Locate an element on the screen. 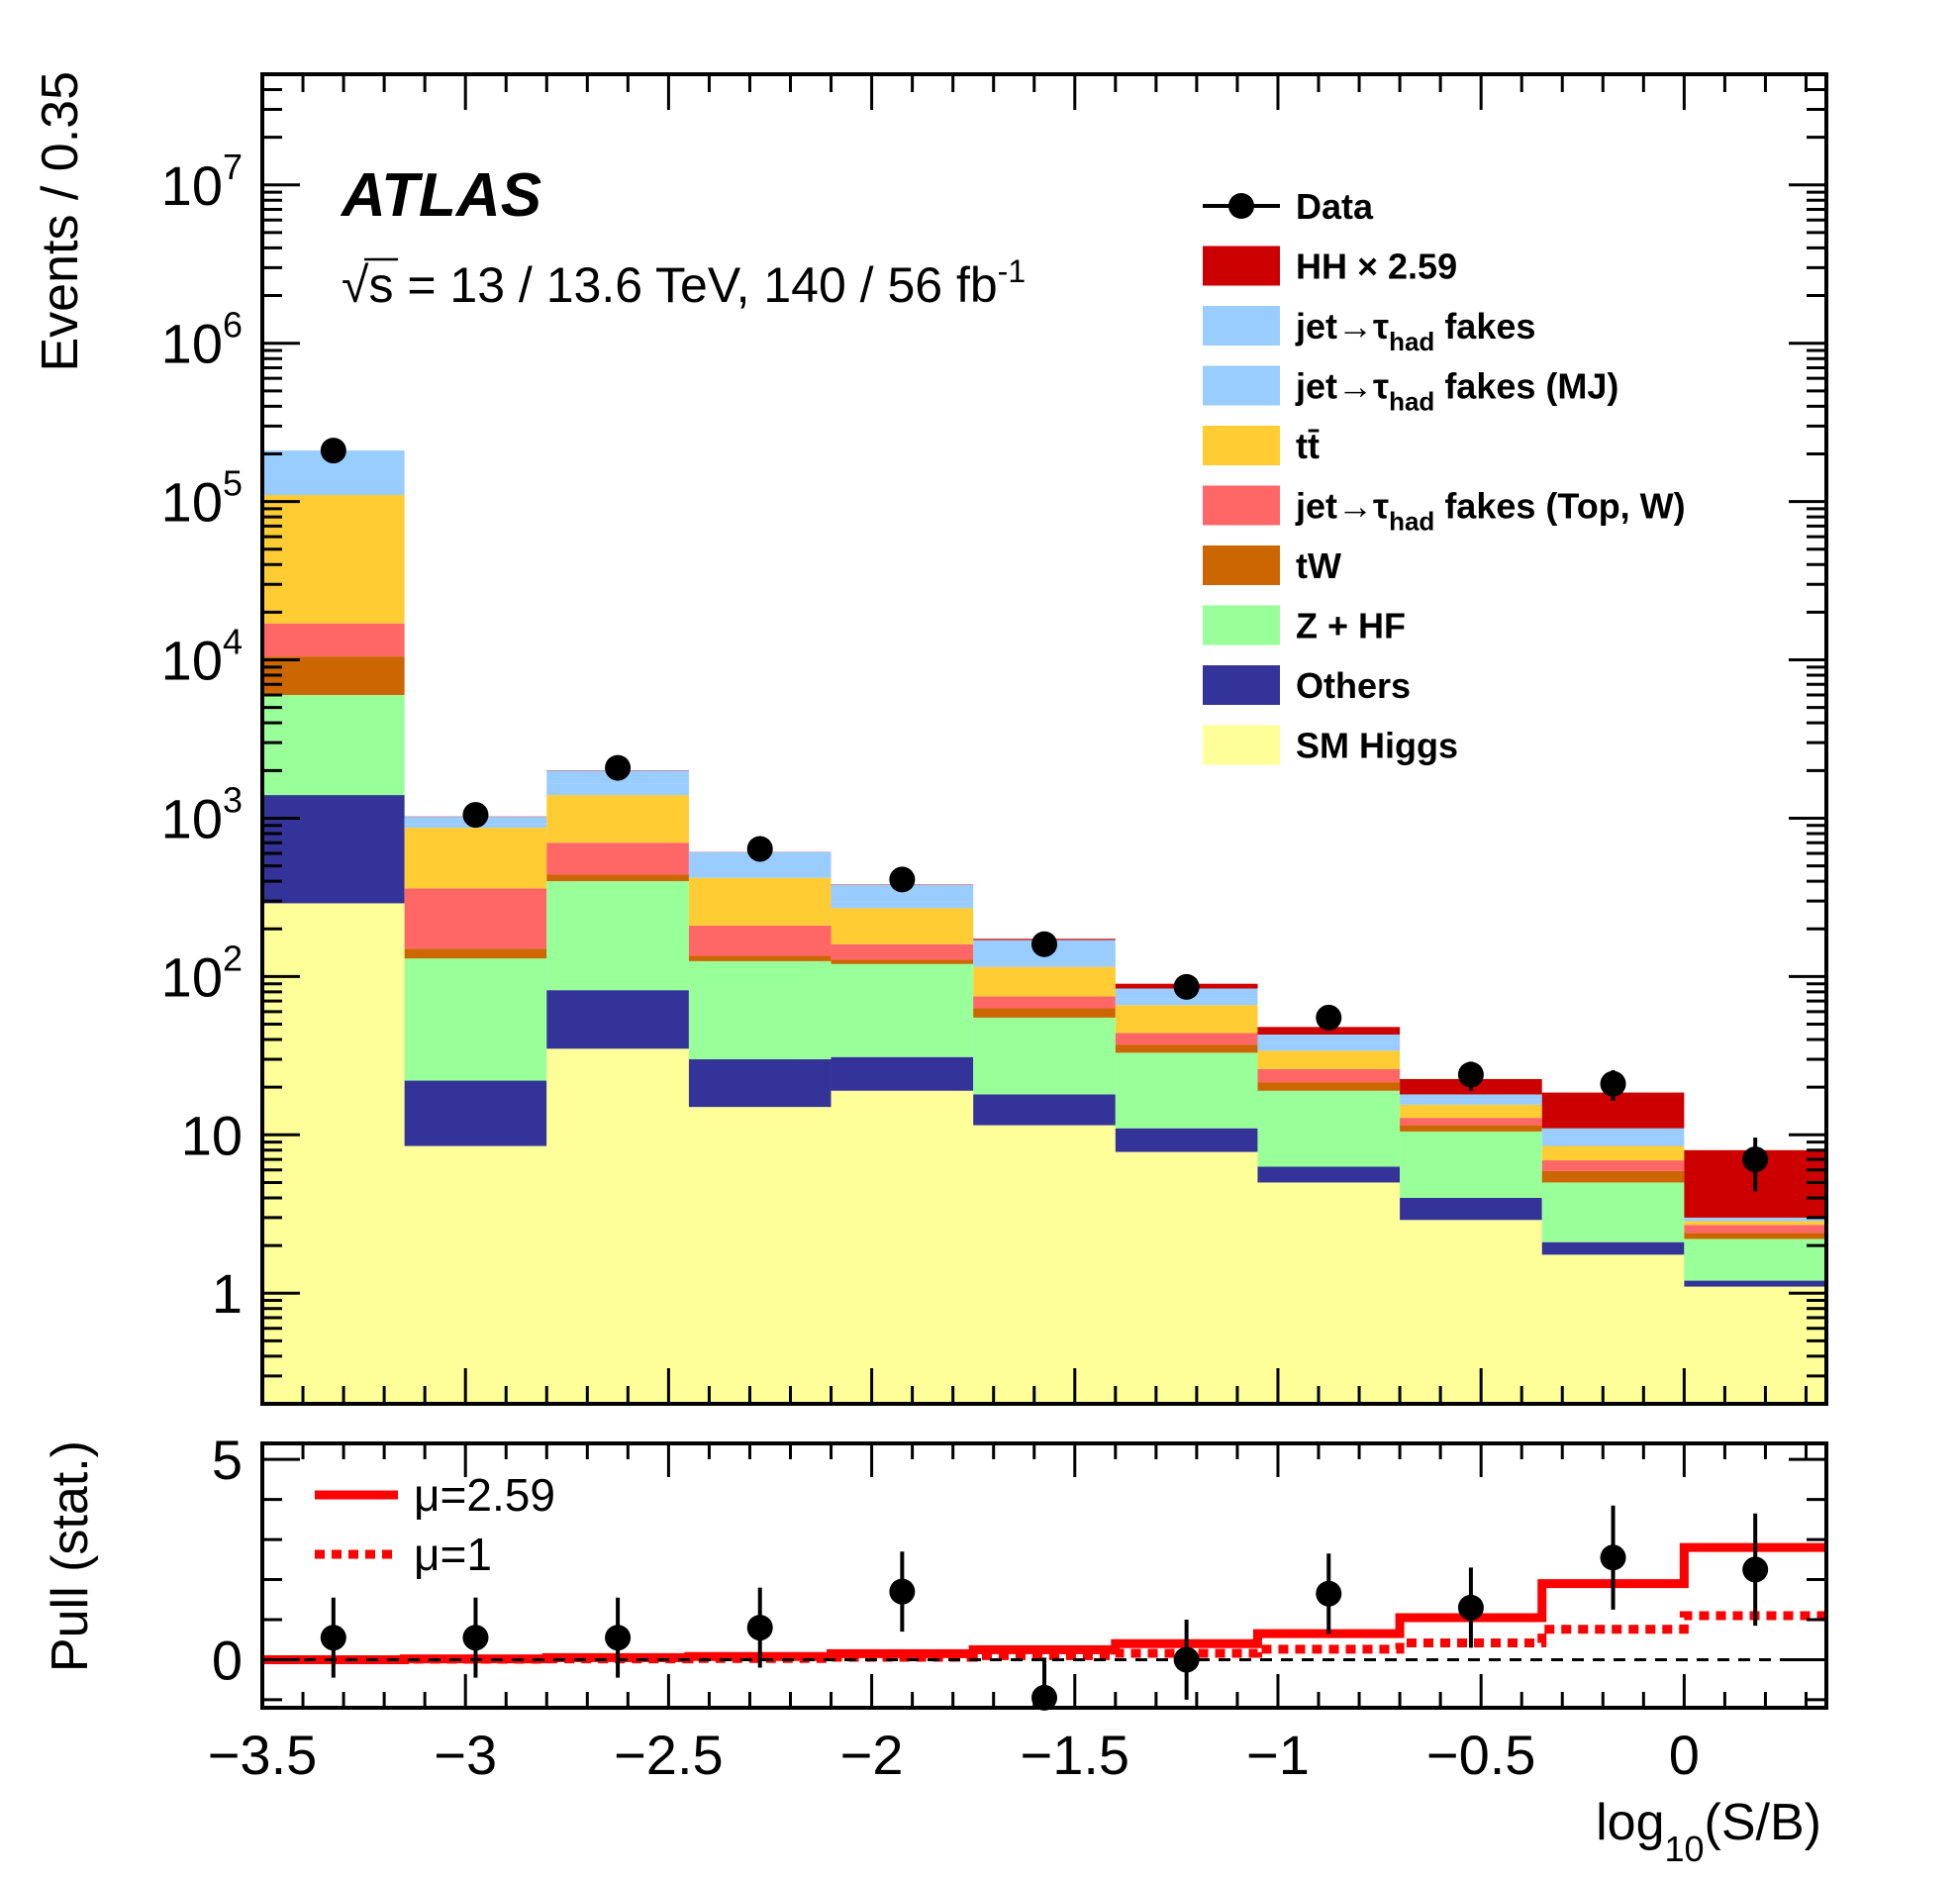 The image size is (1960, 1881). pull-x-tick-label: −2 is located at coordinates (872, 1755).